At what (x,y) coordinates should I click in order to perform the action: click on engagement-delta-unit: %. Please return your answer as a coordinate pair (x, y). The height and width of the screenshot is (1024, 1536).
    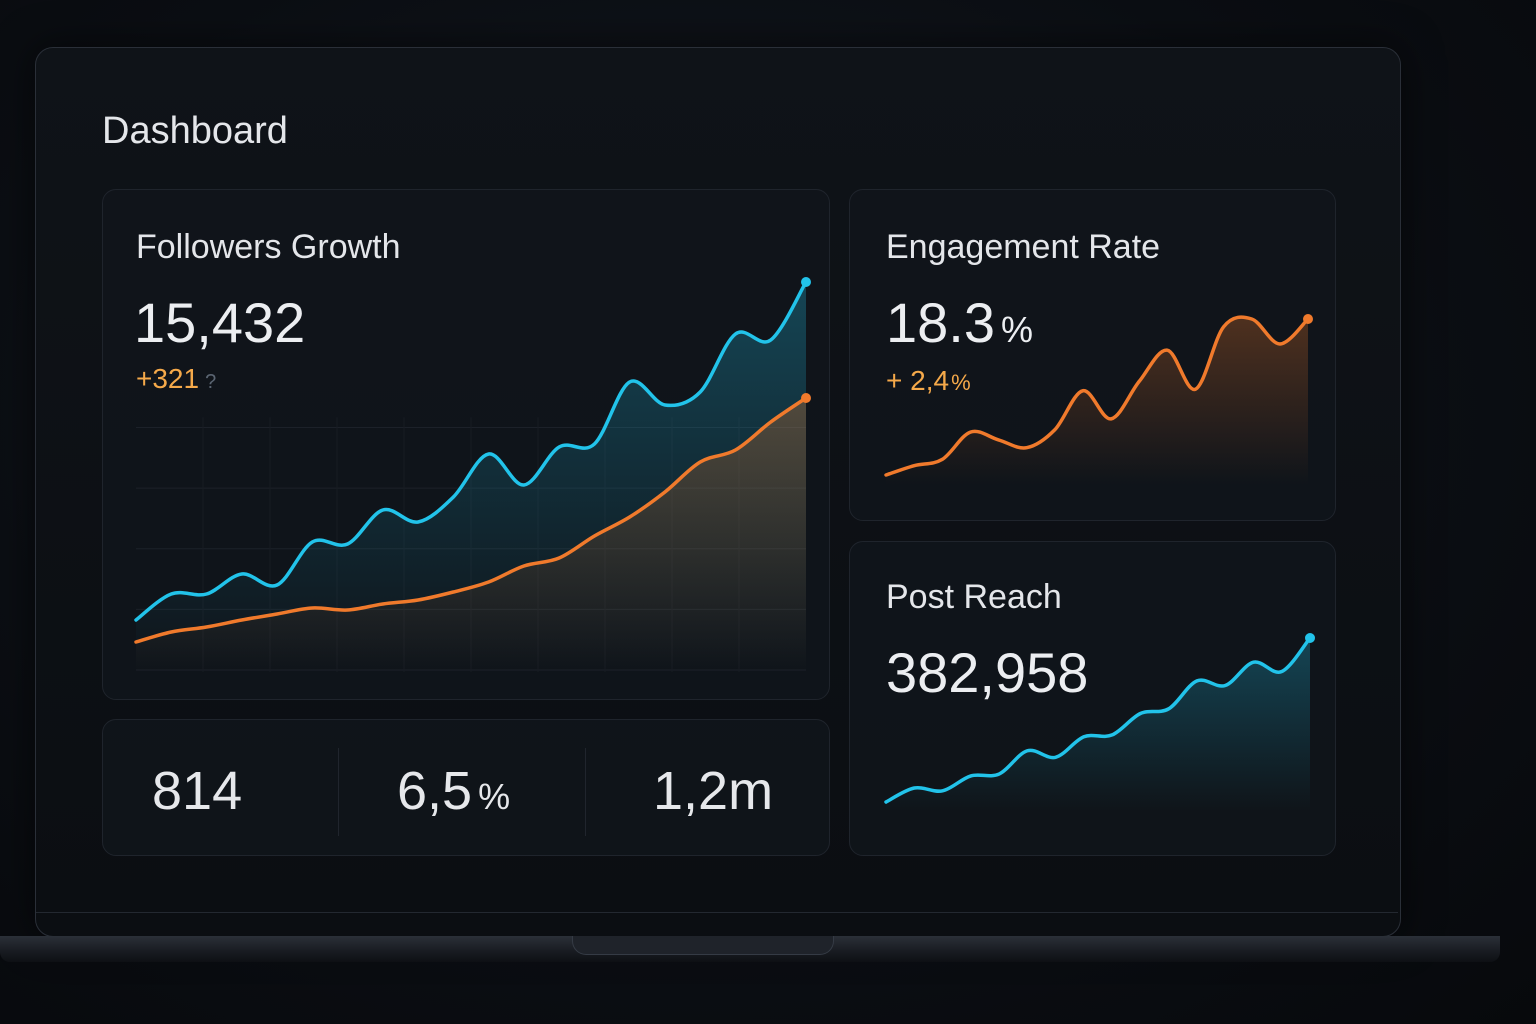
    Looking at the image, I should click on (961, 382).